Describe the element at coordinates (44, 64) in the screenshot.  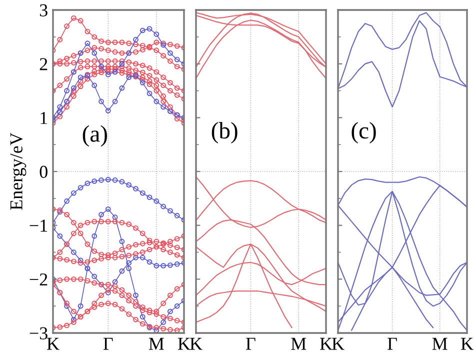
I see `y-tick-label: 2` at that location.